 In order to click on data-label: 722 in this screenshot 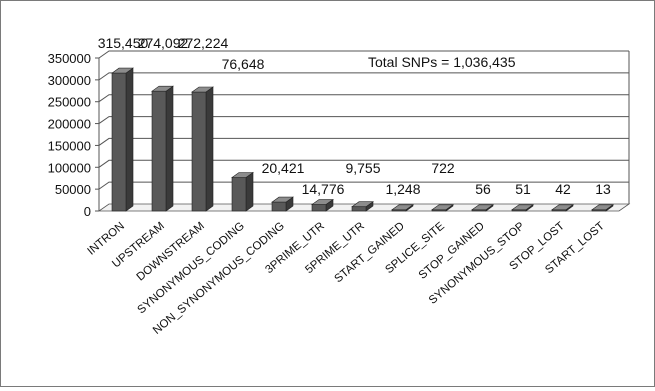, I will do `click(443, 168)`.